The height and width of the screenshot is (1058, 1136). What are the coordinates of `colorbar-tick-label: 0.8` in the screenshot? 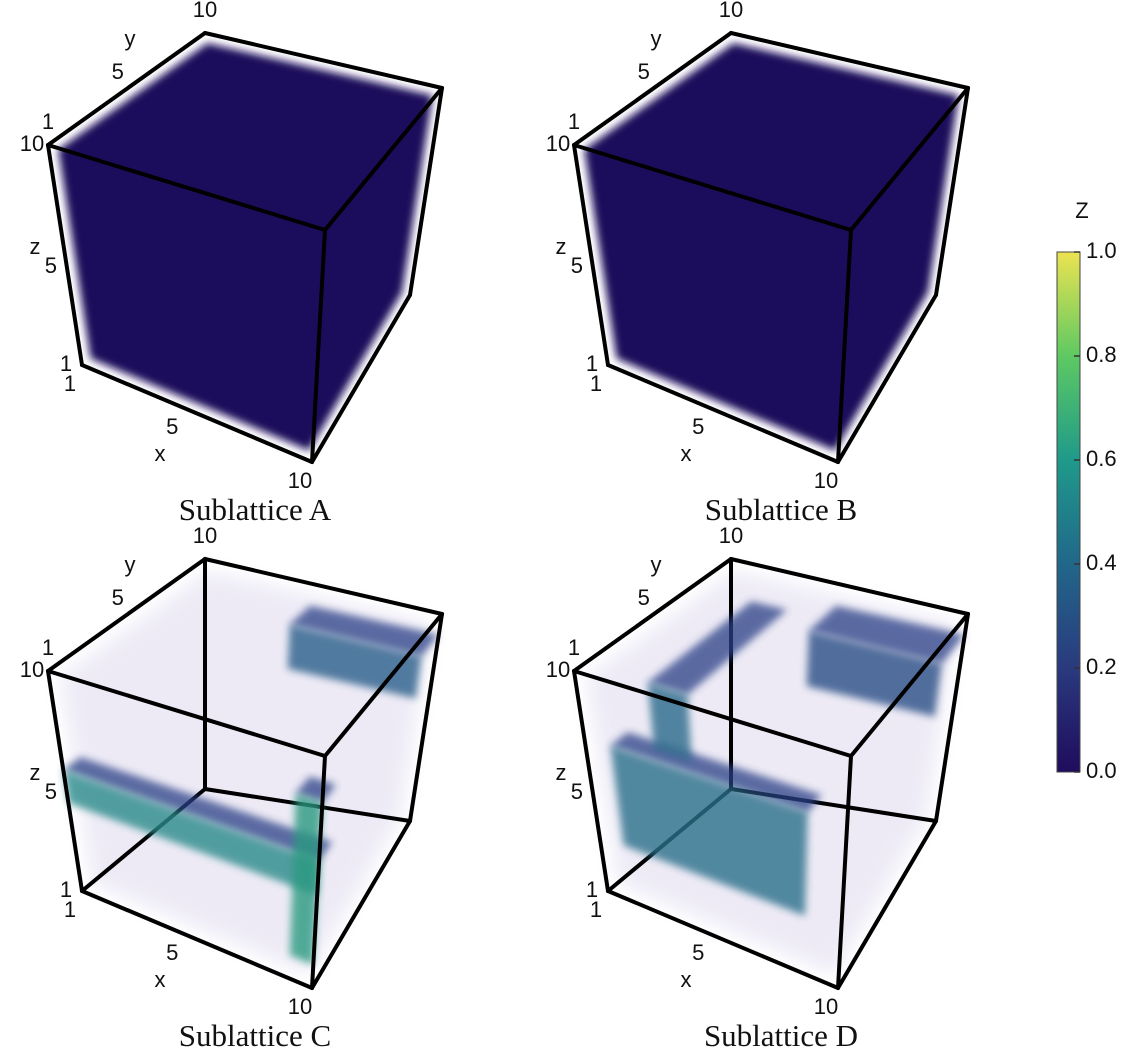 It's located at (1101, 354).